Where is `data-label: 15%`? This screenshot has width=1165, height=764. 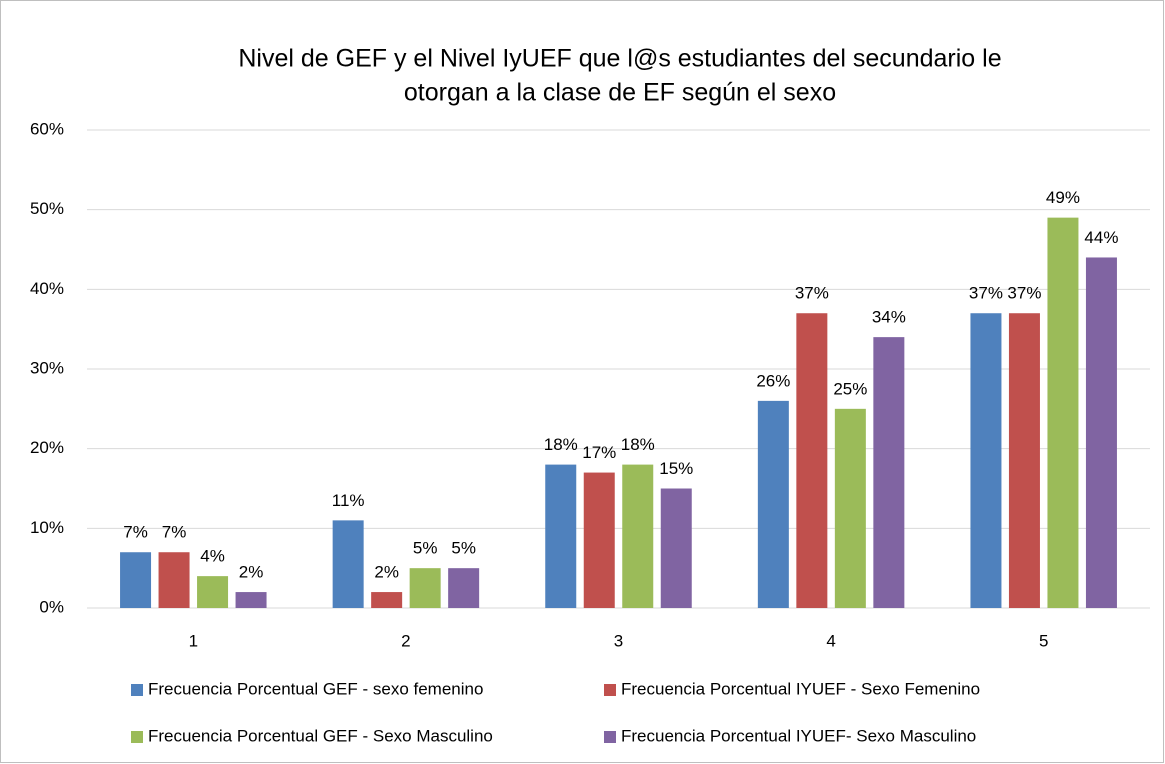
data-label: 15% is located at coordinates (676, 468).